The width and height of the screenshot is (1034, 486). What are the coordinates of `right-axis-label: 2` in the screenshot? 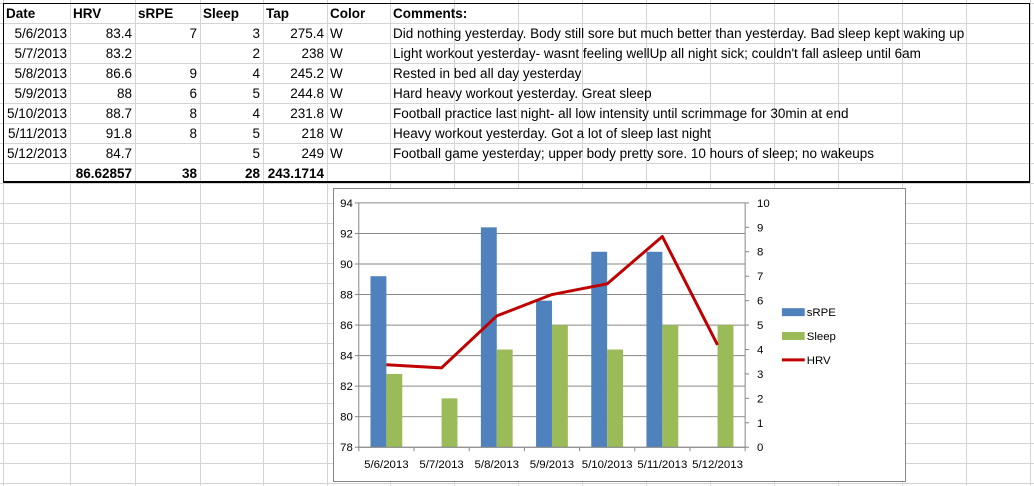 It's located at (760, 399).